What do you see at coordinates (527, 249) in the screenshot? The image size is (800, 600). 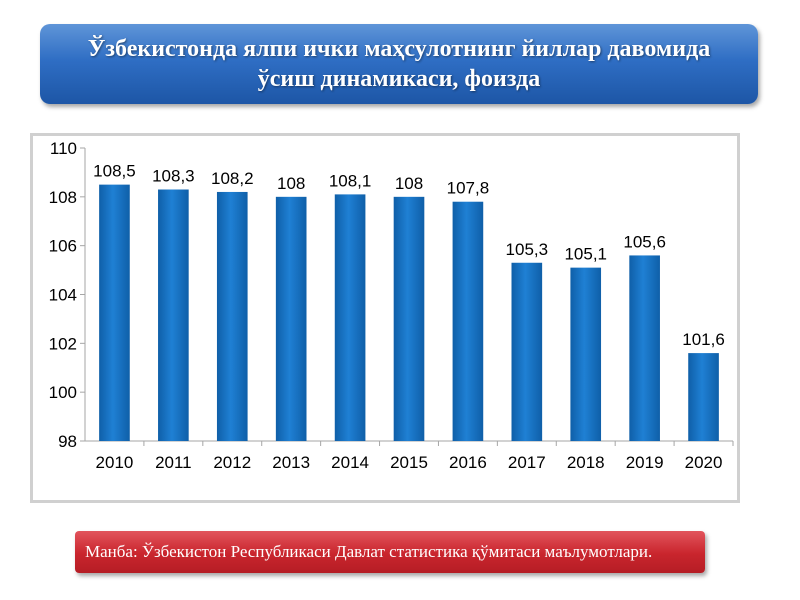 I see `data-label: 105,3` at bounding box center [527, 249].